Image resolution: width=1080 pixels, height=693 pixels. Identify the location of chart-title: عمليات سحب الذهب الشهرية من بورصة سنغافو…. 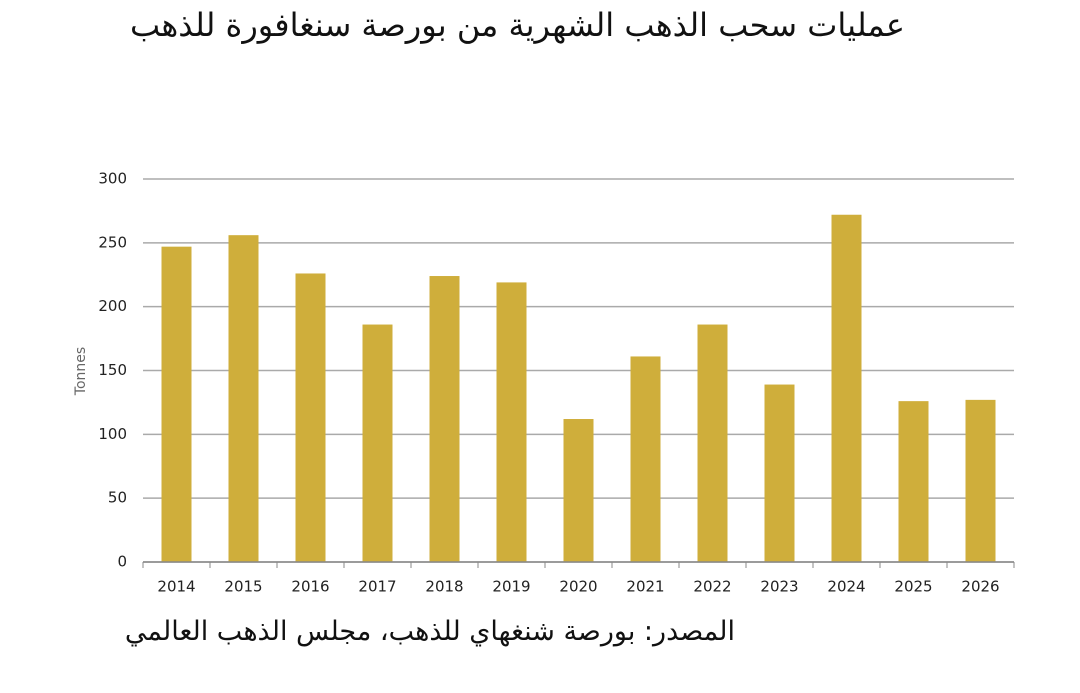
(517, 25).